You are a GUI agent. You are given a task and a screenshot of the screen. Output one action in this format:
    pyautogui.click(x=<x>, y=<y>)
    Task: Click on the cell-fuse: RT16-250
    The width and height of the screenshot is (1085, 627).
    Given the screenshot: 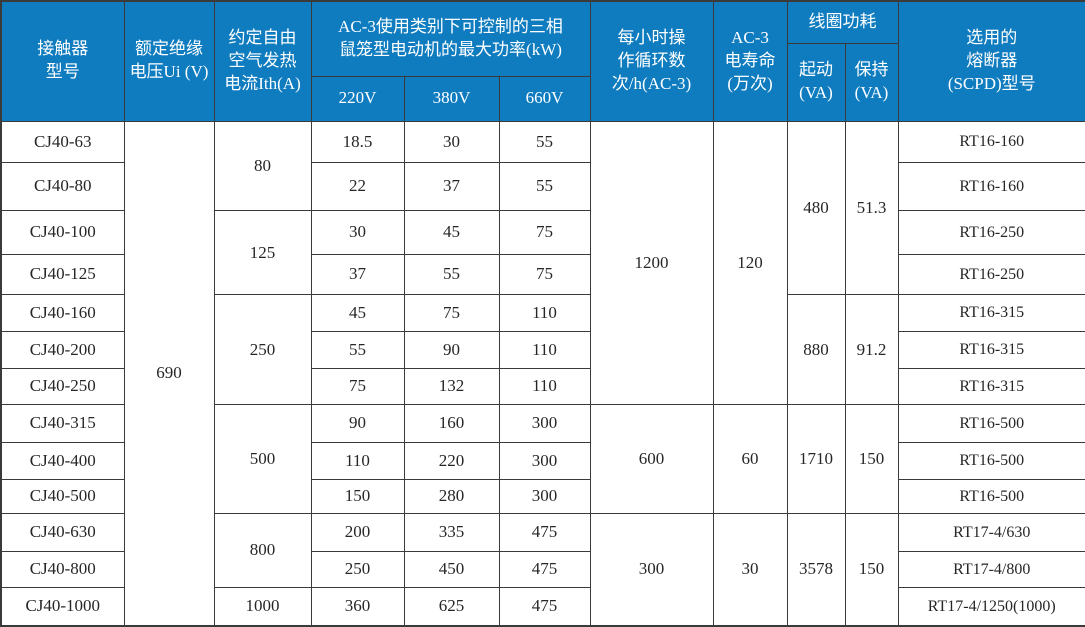 What is the action you would take?
    pyautogui.click(x=991, y=232)
    